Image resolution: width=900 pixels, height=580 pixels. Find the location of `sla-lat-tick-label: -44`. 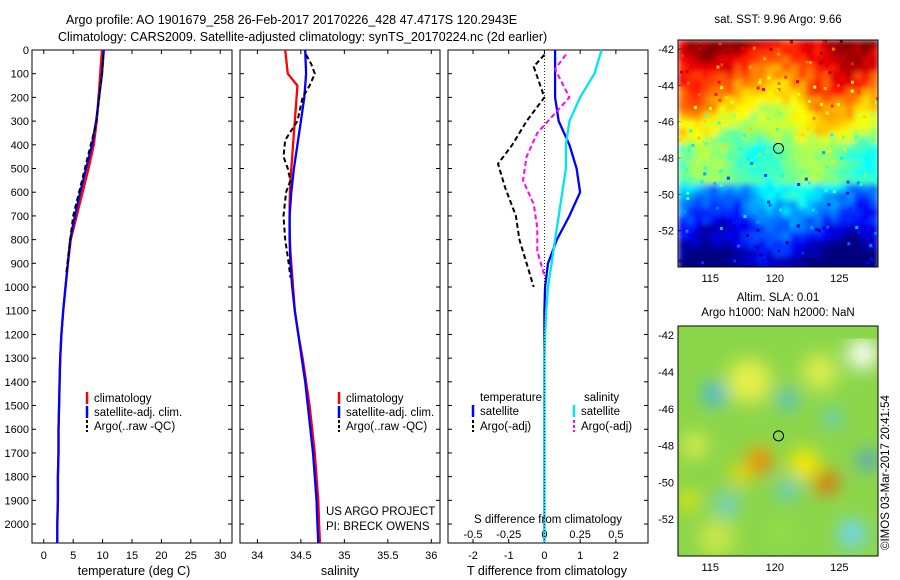

sla-lat-tick-label: -44 is located at coordinates (666, 373).